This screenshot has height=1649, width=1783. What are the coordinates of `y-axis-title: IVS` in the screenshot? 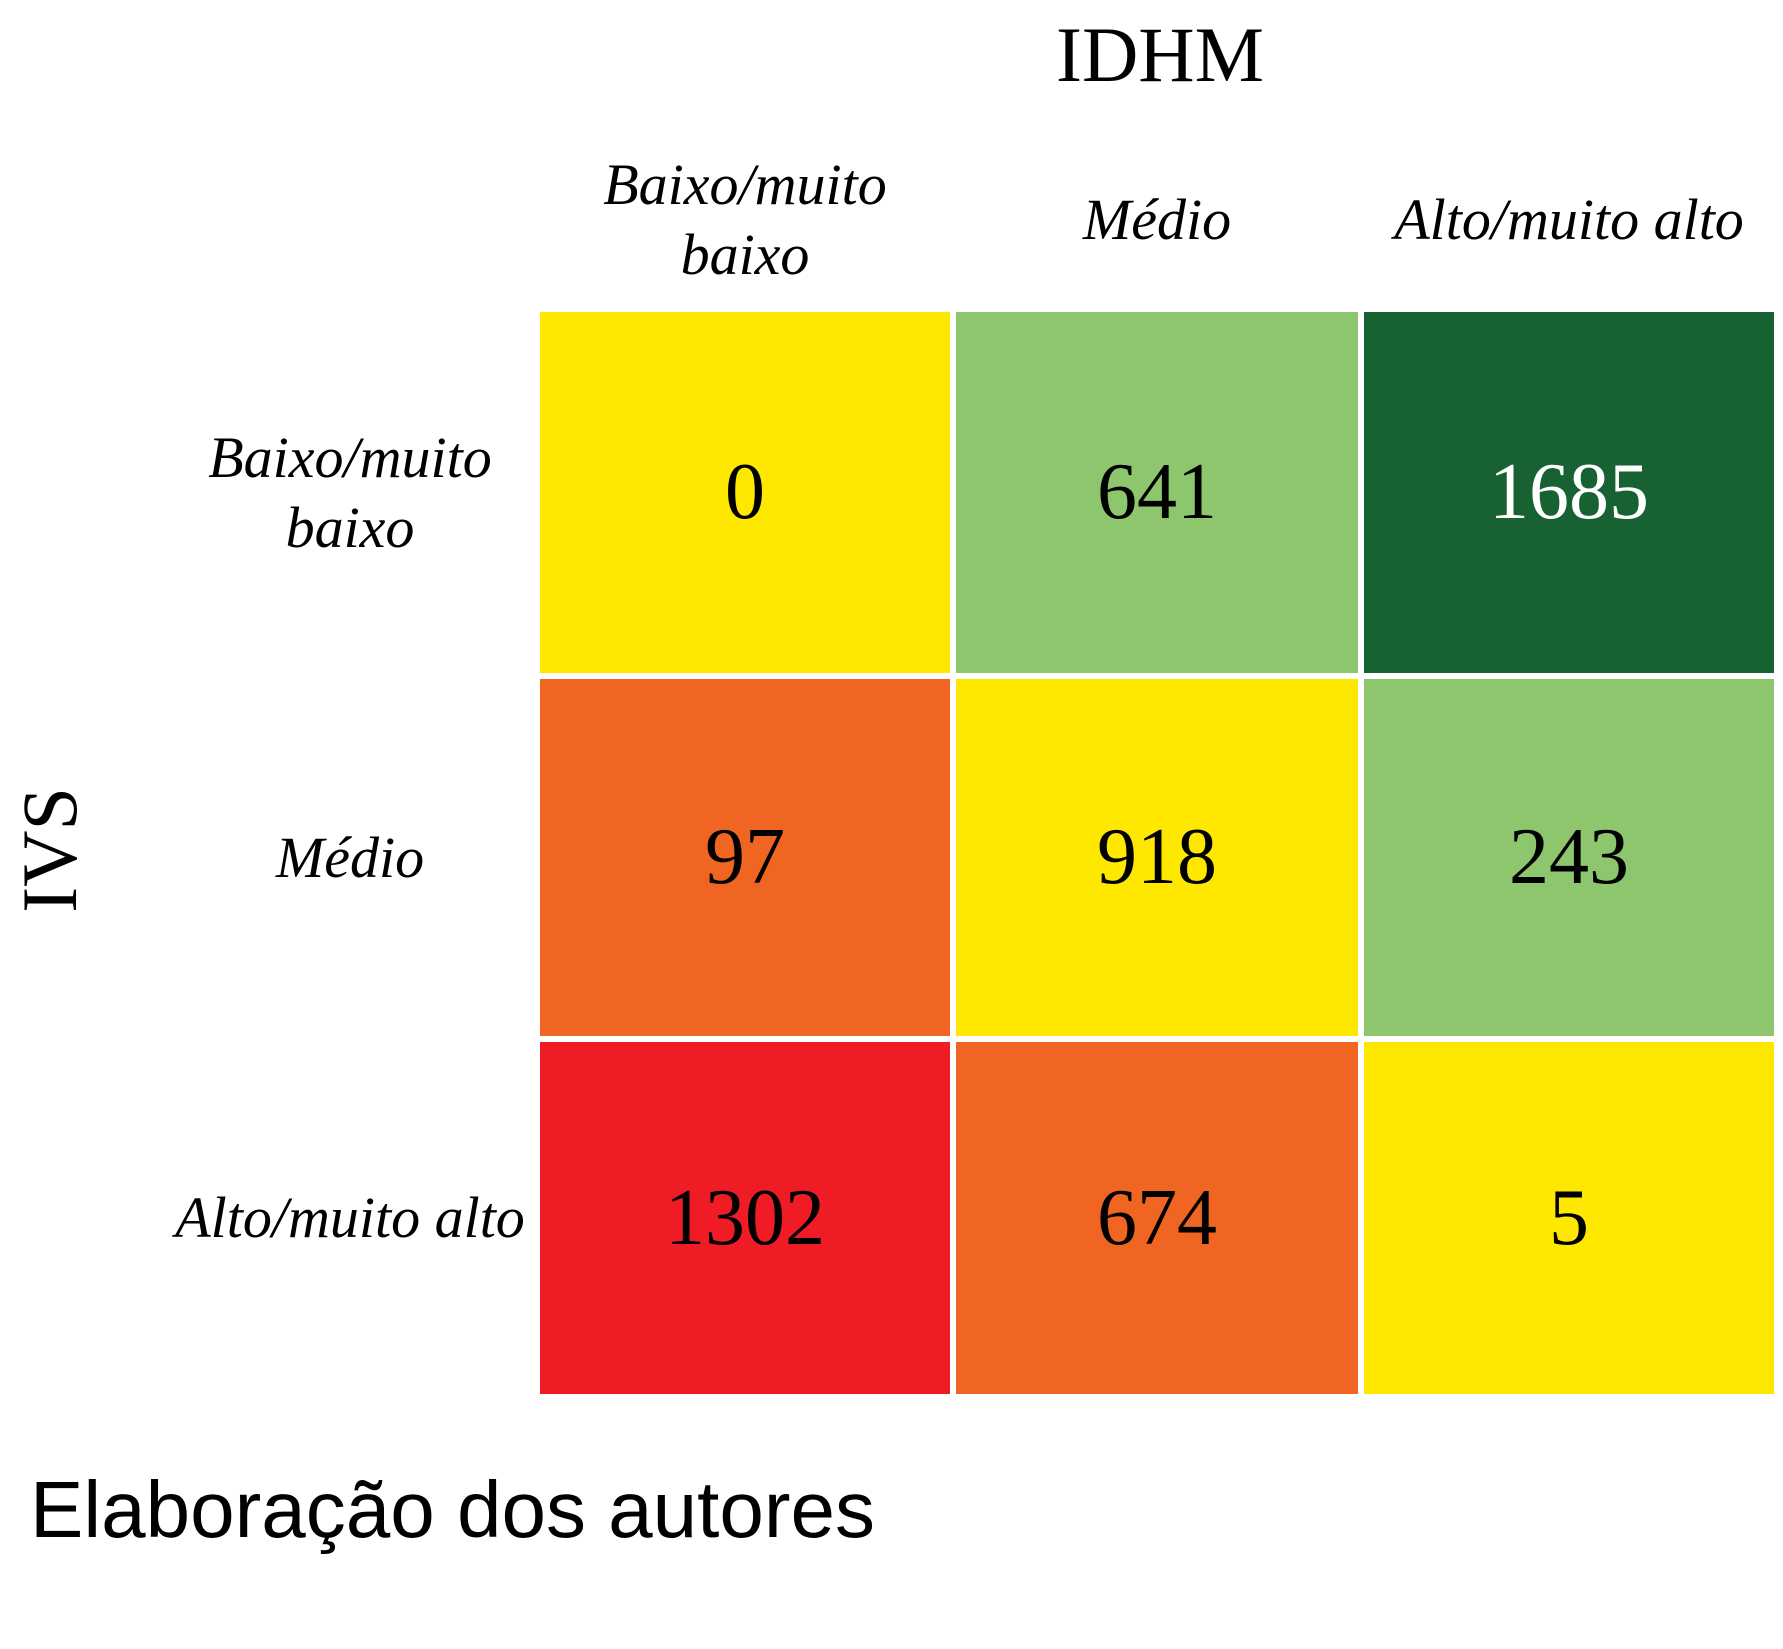 It's located at (49, 850).